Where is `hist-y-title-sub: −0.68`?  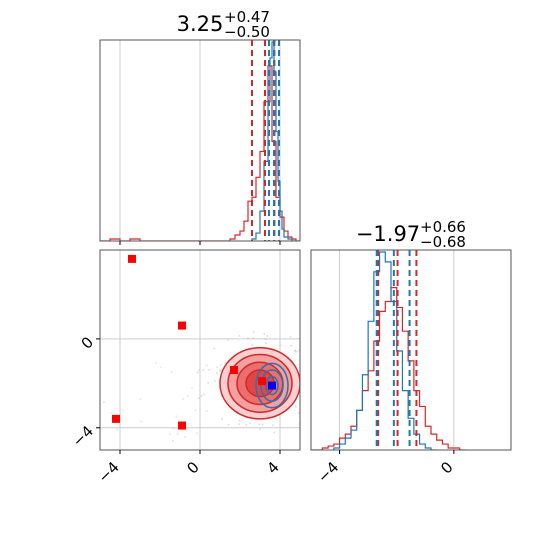 hist-y-title-sub: −0.68 is located at coordinates (443, 242).